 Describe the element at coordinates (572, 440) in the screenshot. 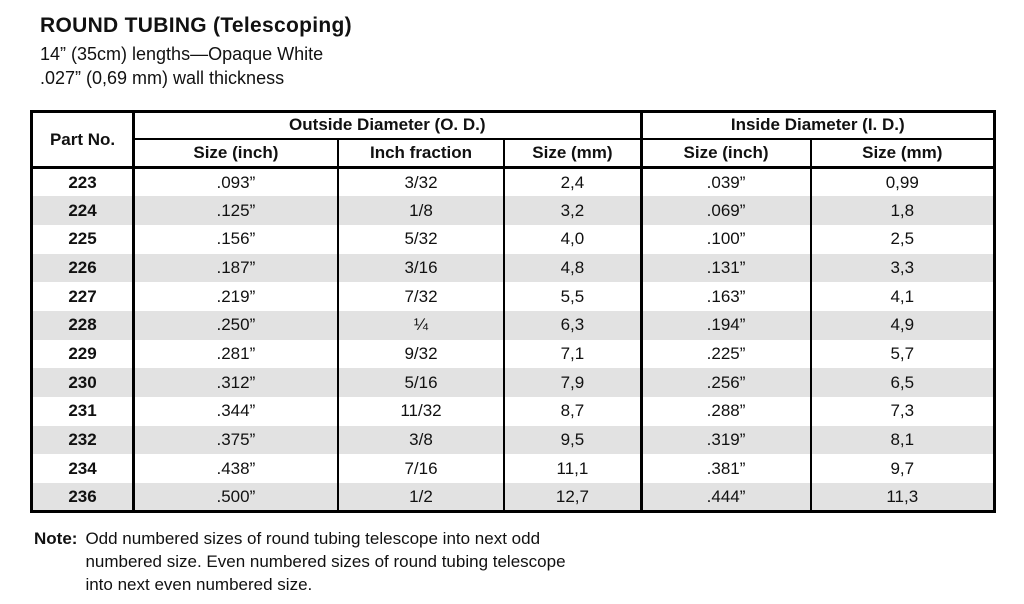

I see `cell-od-mm: 9,5` at that location.